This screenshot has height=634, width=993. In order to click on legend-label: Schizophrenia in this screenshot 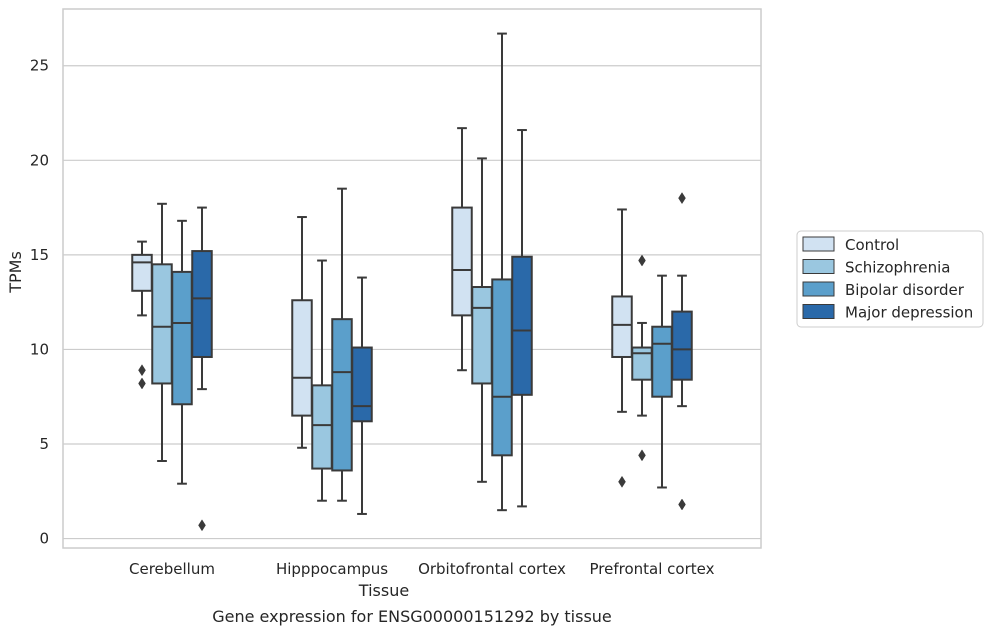, I will do `click(897, 268)`.